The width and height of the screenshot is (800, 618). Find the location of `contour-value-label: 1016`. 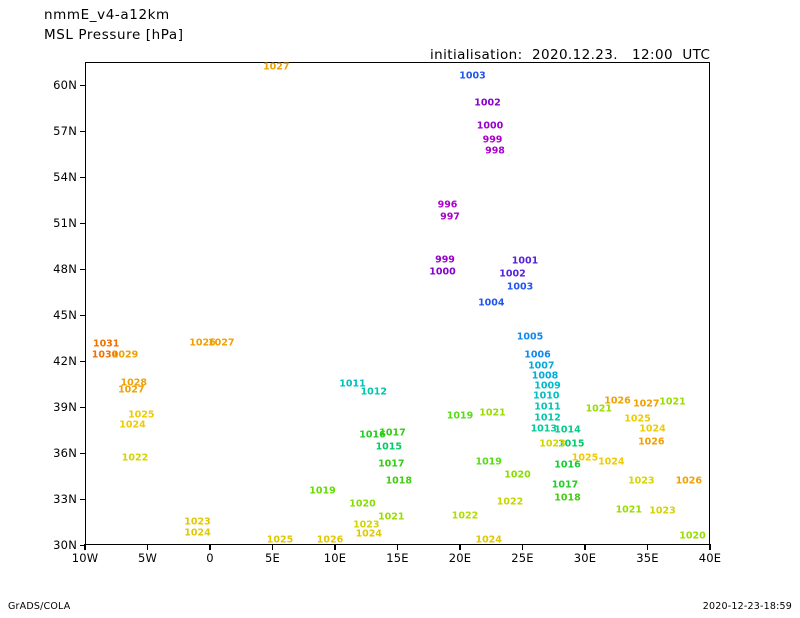

contour-value-label: 1016 is located at coordinates (372, 435).